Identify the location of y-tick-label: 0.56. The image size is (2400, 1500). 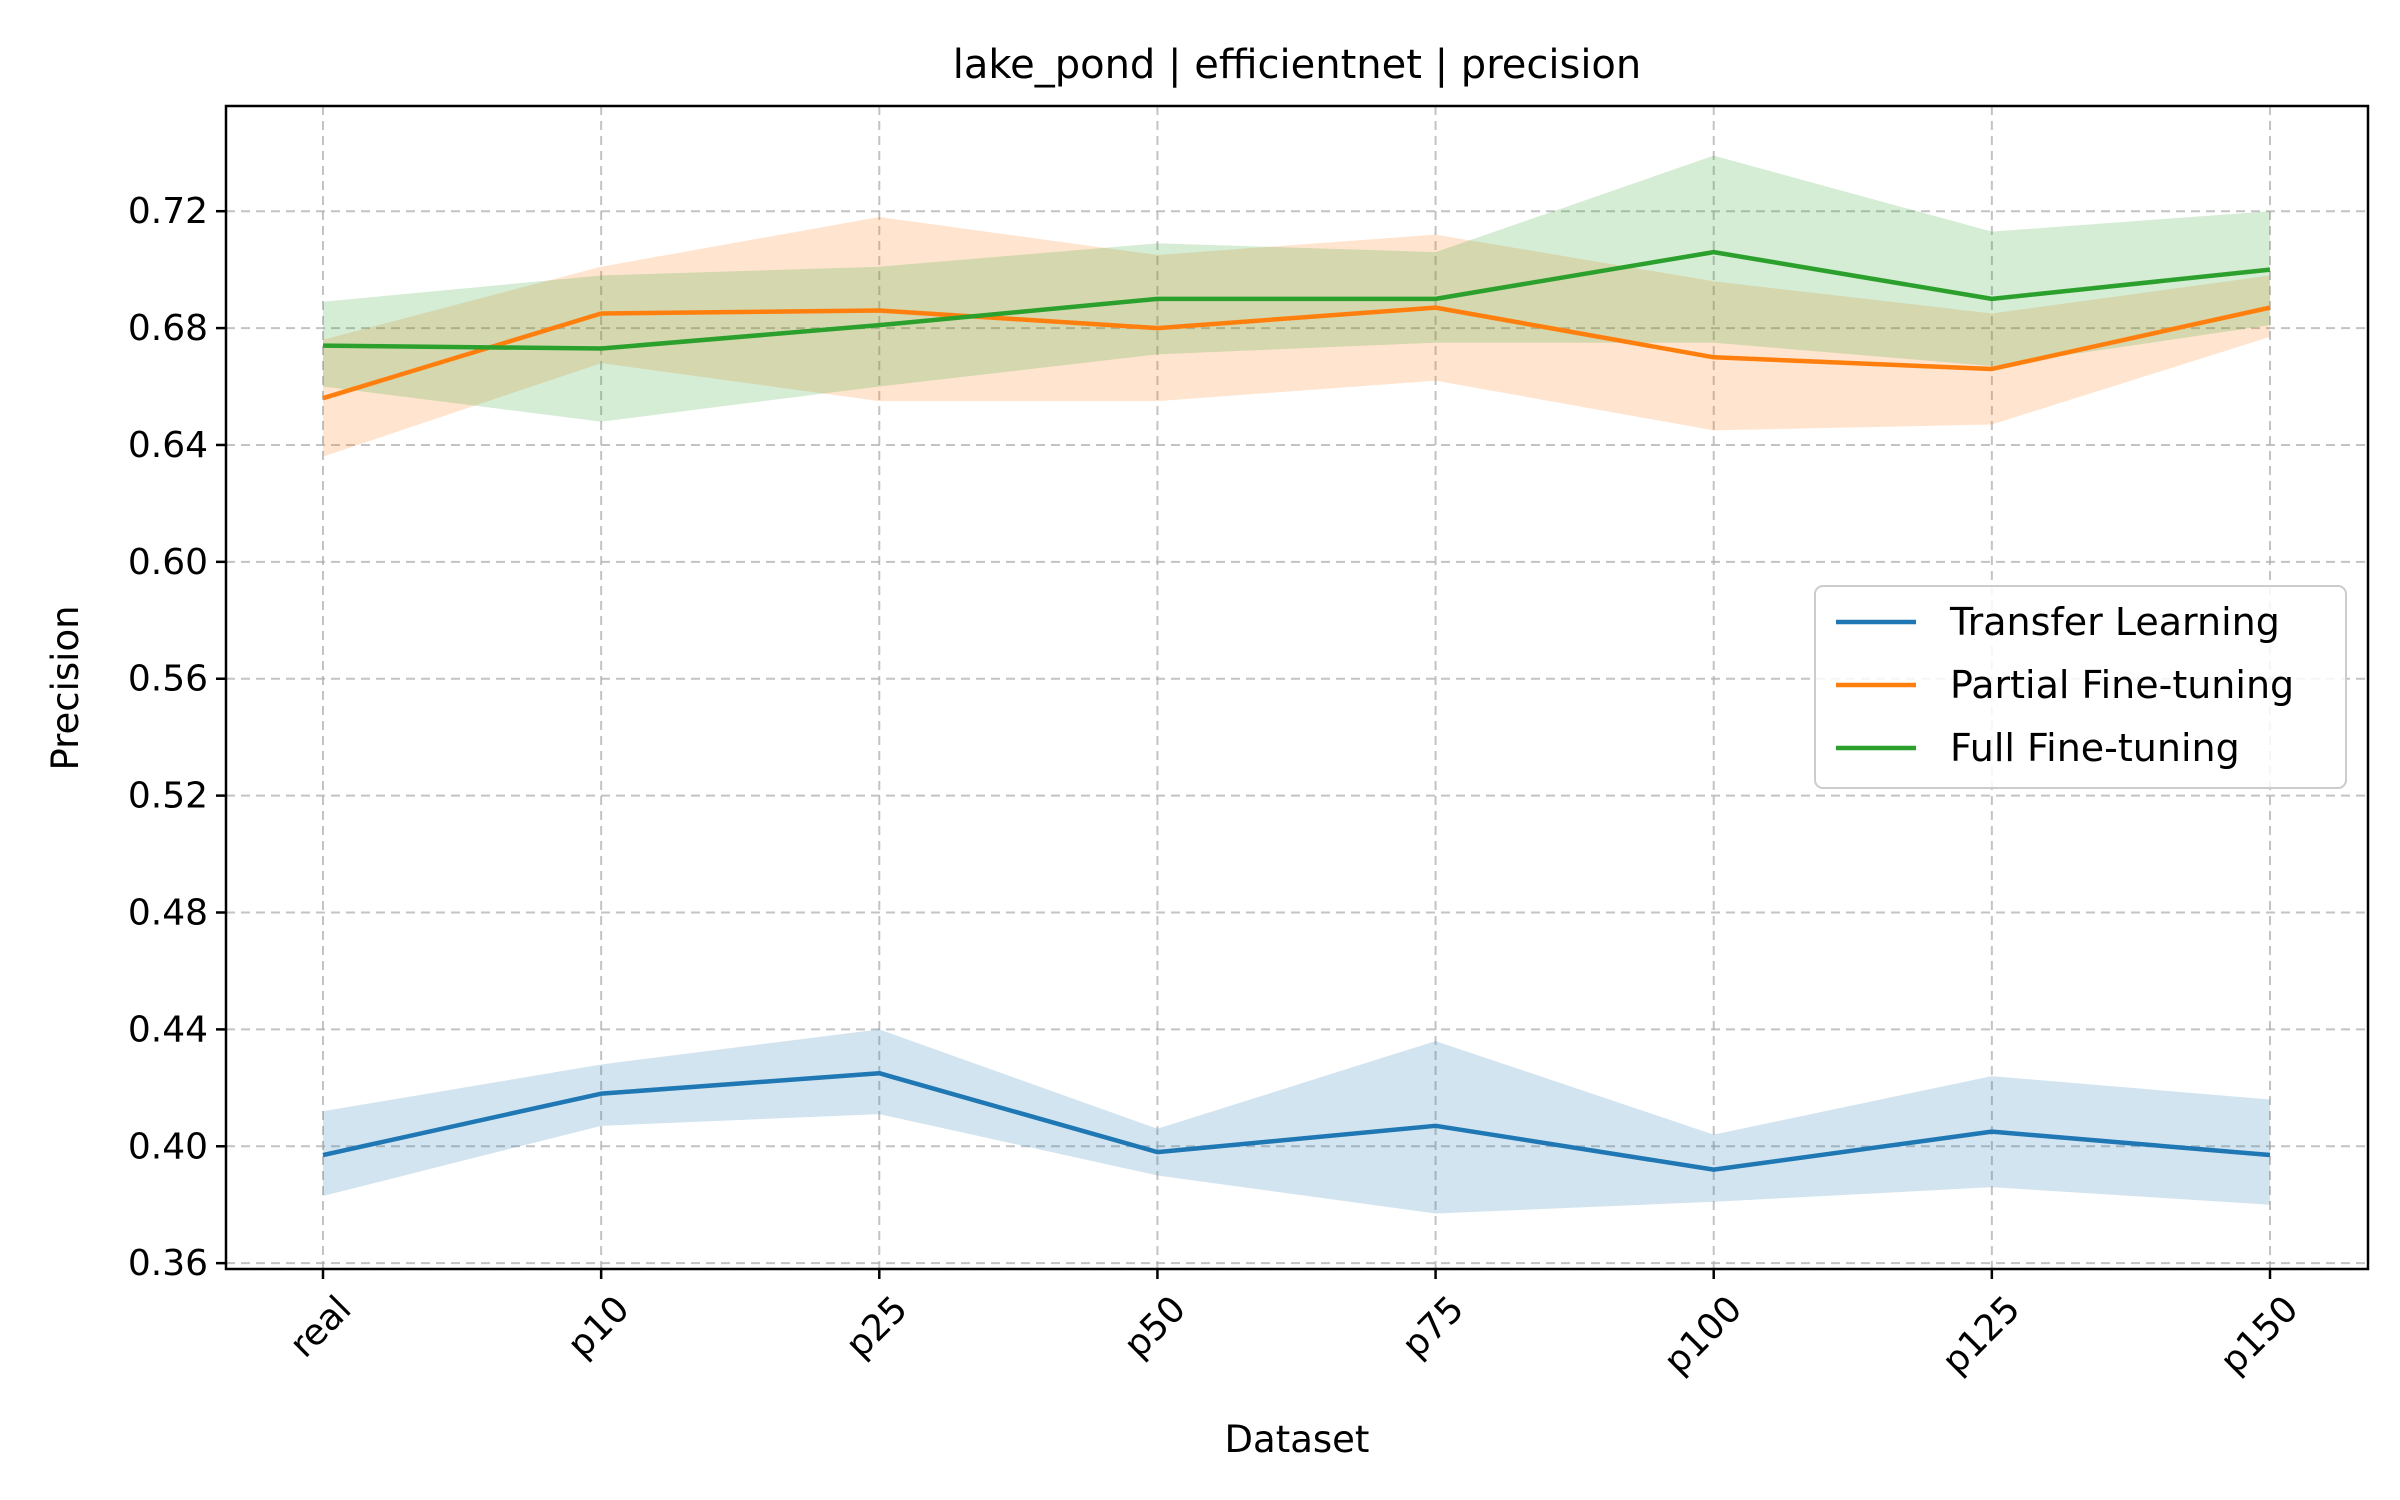
(168, 679).